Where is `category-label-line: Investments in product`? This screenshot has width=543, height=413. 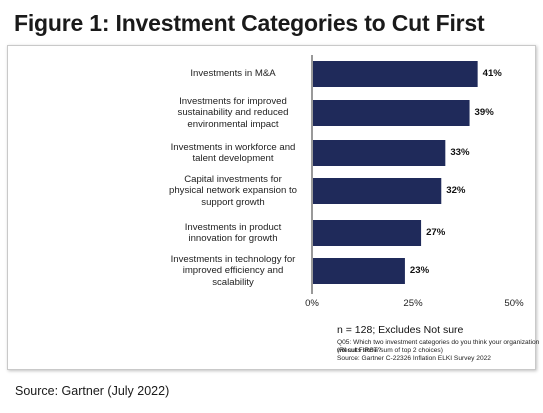
category-label-line: Investments in product is located at coordinates (233, 227).